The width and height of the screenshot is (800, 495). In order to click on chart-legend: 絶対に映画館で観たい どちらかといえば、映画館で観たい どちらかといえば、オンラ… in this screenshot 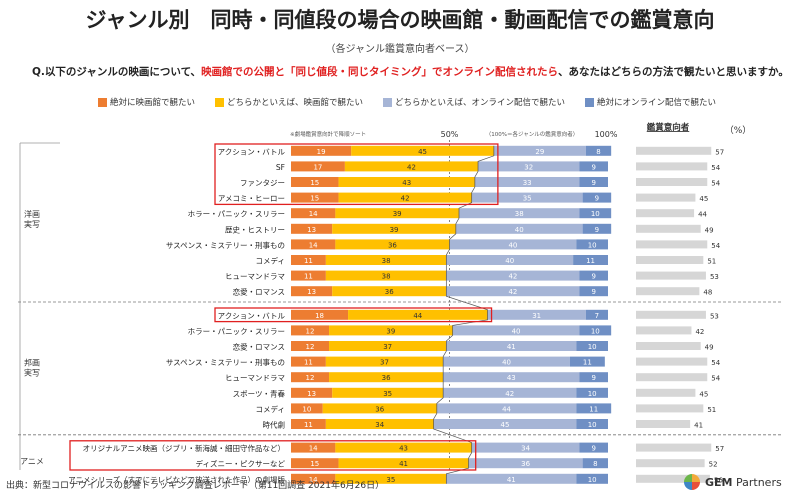, I will do `click(407, 102)`.